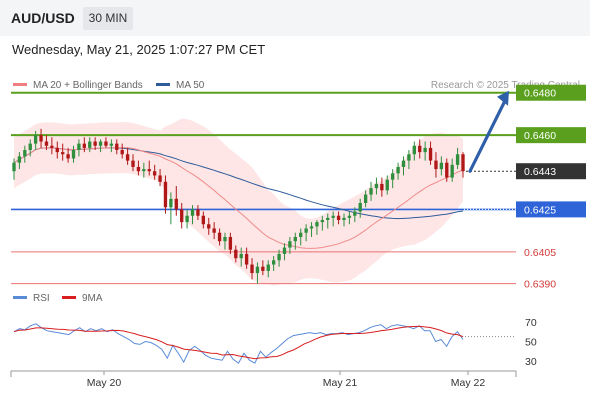 This screenshot has width=590, height=400. What do you see at coordinates (20, 297) in the screenshot?
I see `rsi-swatch-icon` at bounding box center [20, 297].